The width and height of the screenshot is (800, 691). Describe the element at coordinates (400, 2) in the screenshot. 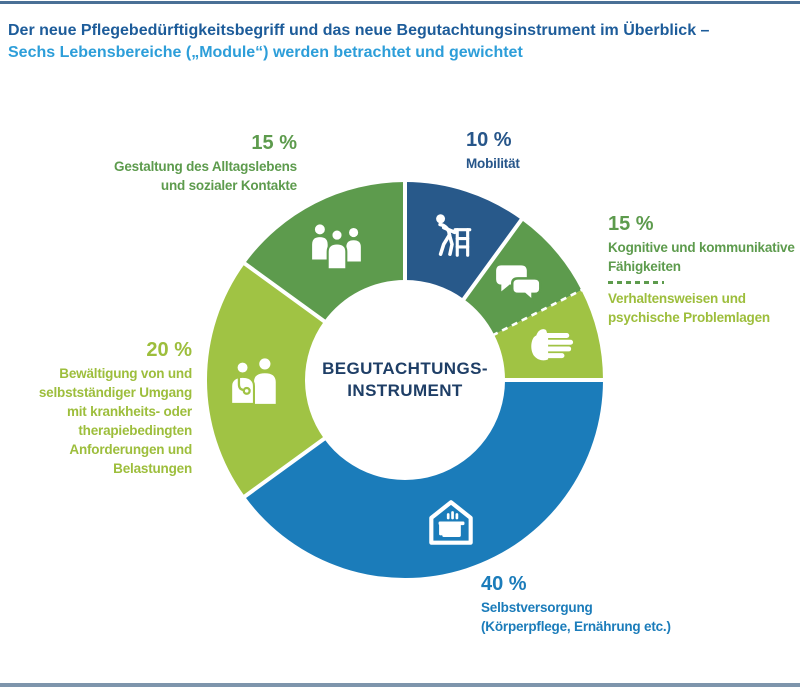

I see `top-rule` at that location.